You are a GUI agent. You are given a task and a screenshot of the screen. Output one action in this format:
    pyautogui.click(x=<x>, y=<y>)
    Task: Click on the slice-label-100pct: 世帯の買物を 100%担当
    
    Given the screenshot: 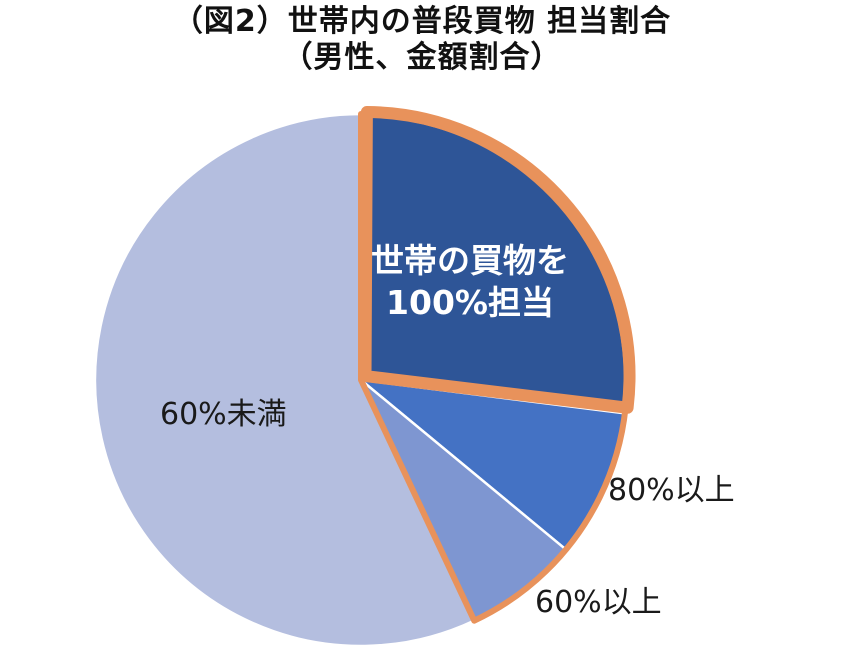 What is the action you would take?
    pyautogui.click(x=470, y=281)
    